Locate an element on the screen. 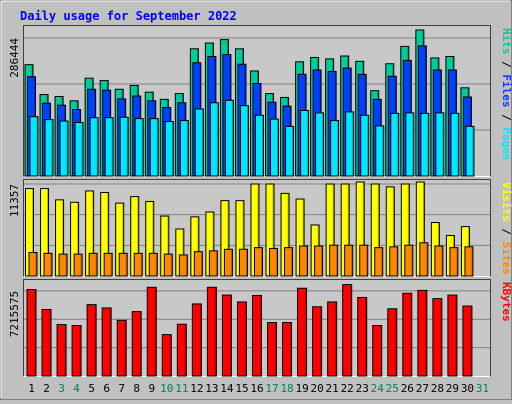  bar-kbytes-day-30-shade is located at coordinates (471, 341).